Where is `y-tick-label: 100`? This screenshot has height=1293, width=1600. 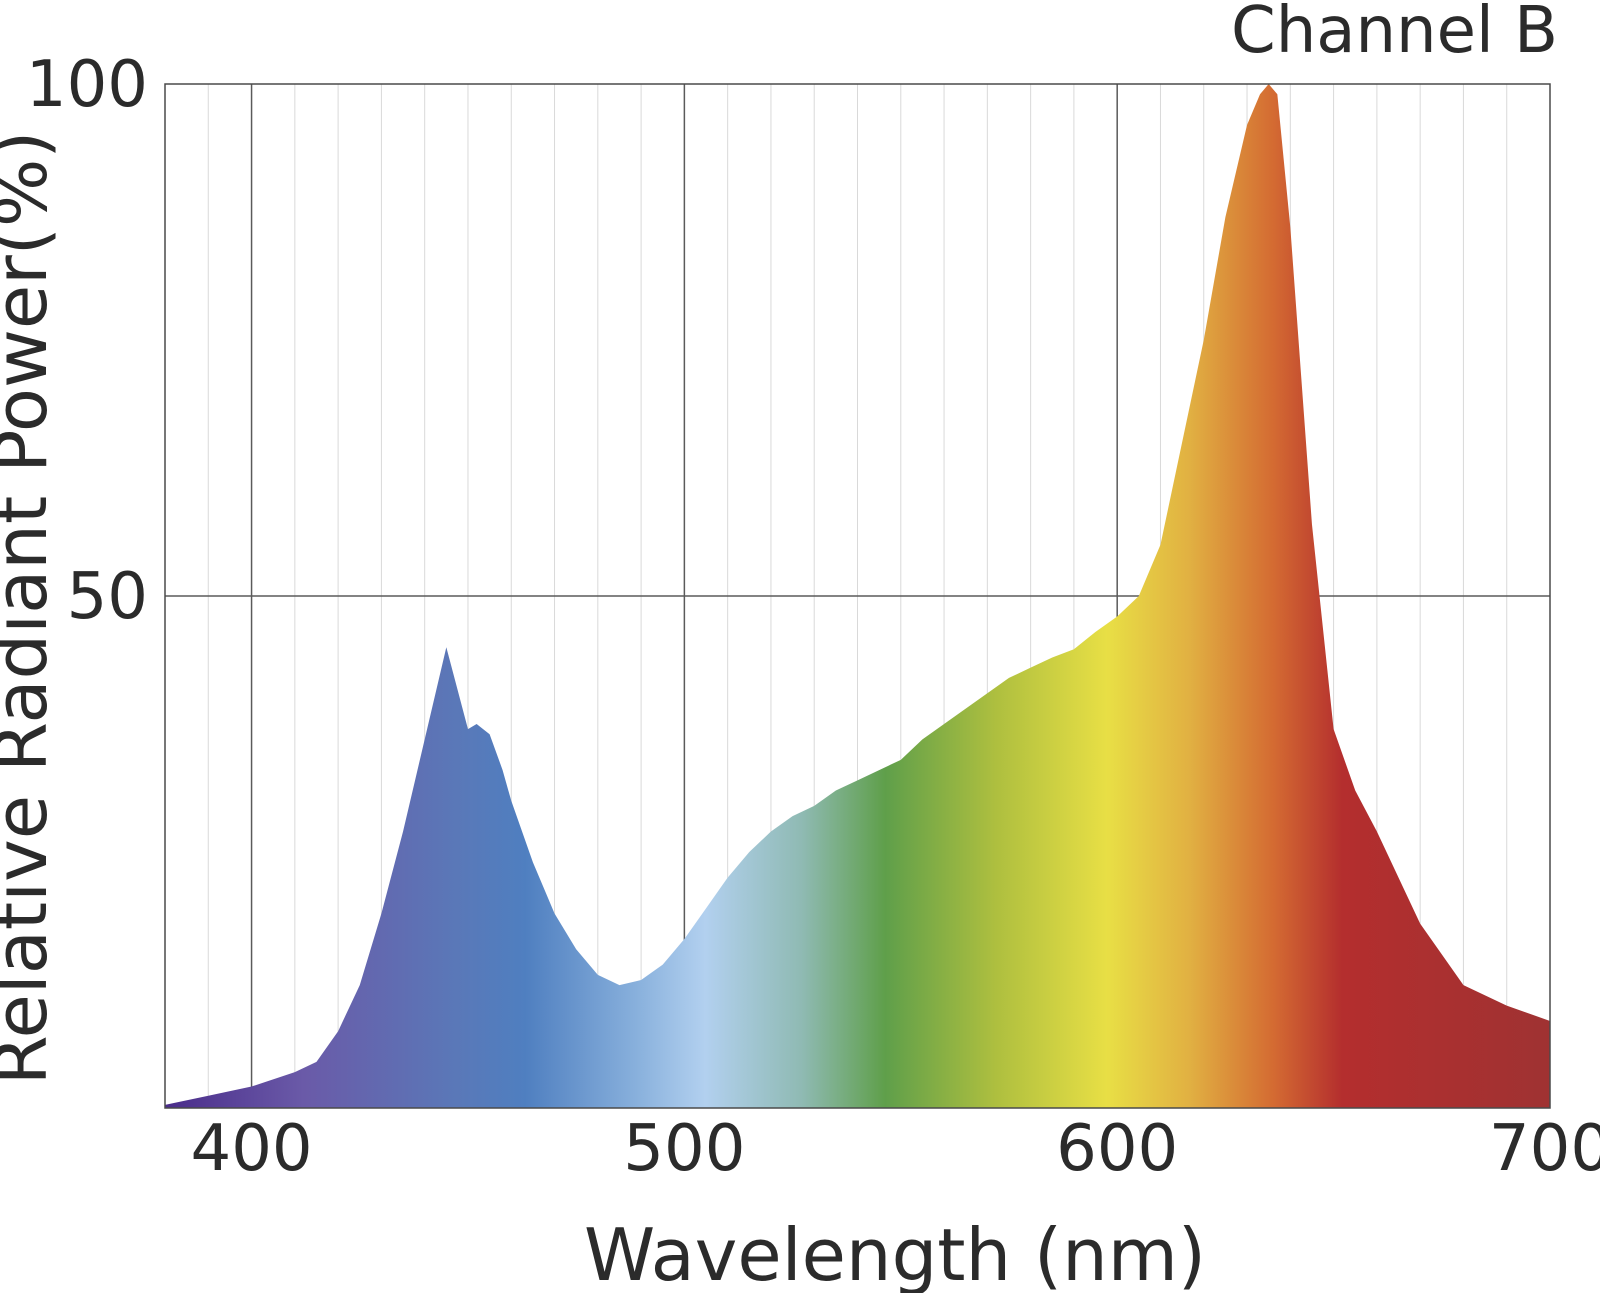 y-tick-label: 100 is located at coordinates (87, 85).